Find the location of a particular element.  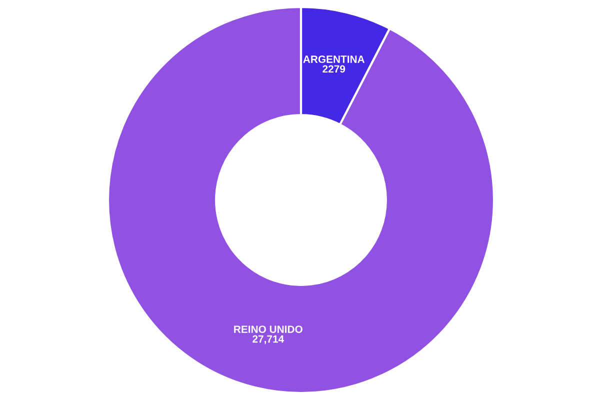

slice-label: ARGENTINA is located at coordinates (334, 59).